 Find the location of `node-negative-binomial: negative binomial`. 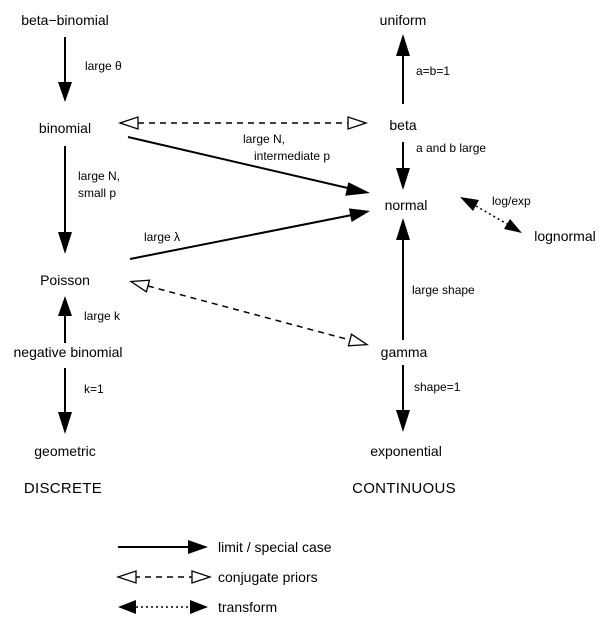

node-negative-binomial: negative binomial is located at coordinates (68, 352).